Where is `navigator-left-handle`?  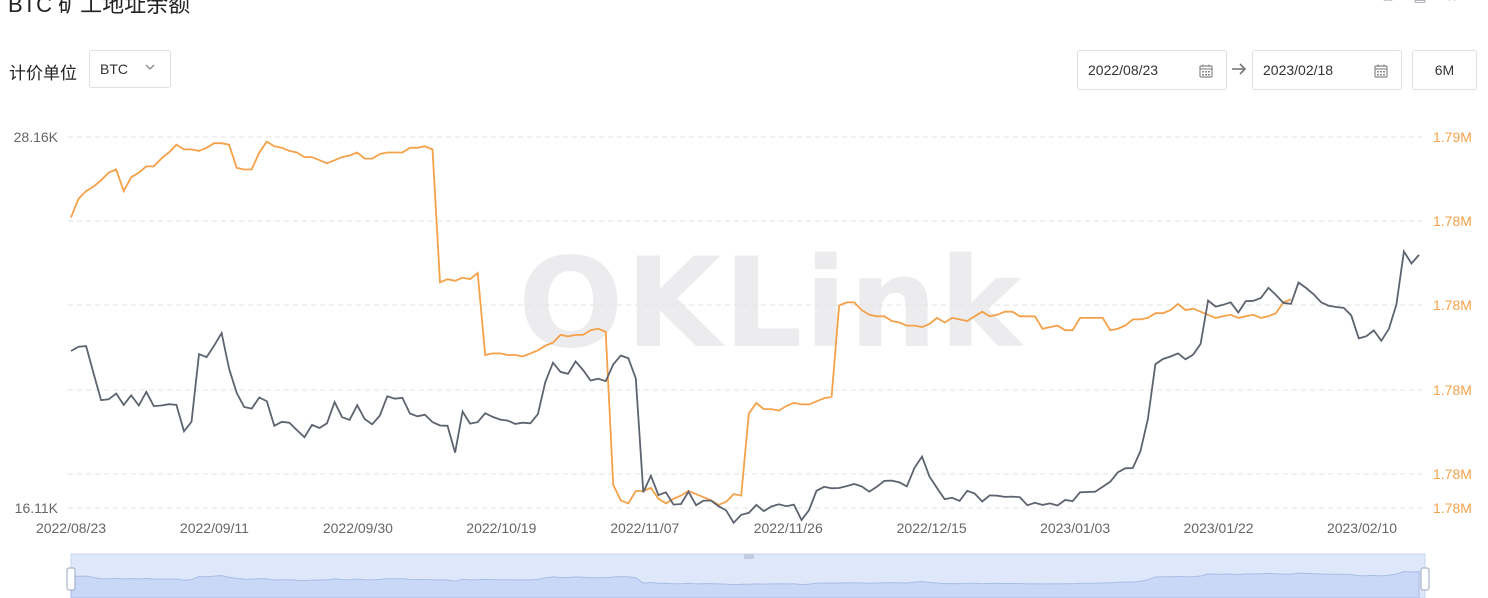
navigator-left-handle is located at coordinates (71, 579).